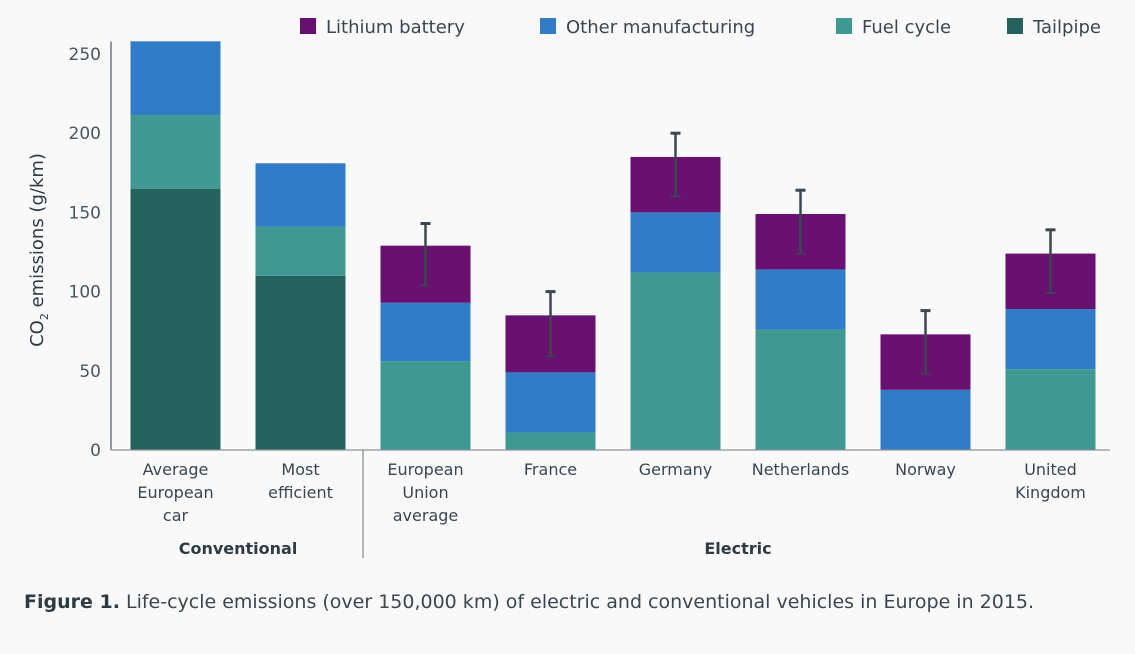 The width and height of the screenshot is (1135, 654). I want to click on y-tick-label: 100, so click(85, 293).